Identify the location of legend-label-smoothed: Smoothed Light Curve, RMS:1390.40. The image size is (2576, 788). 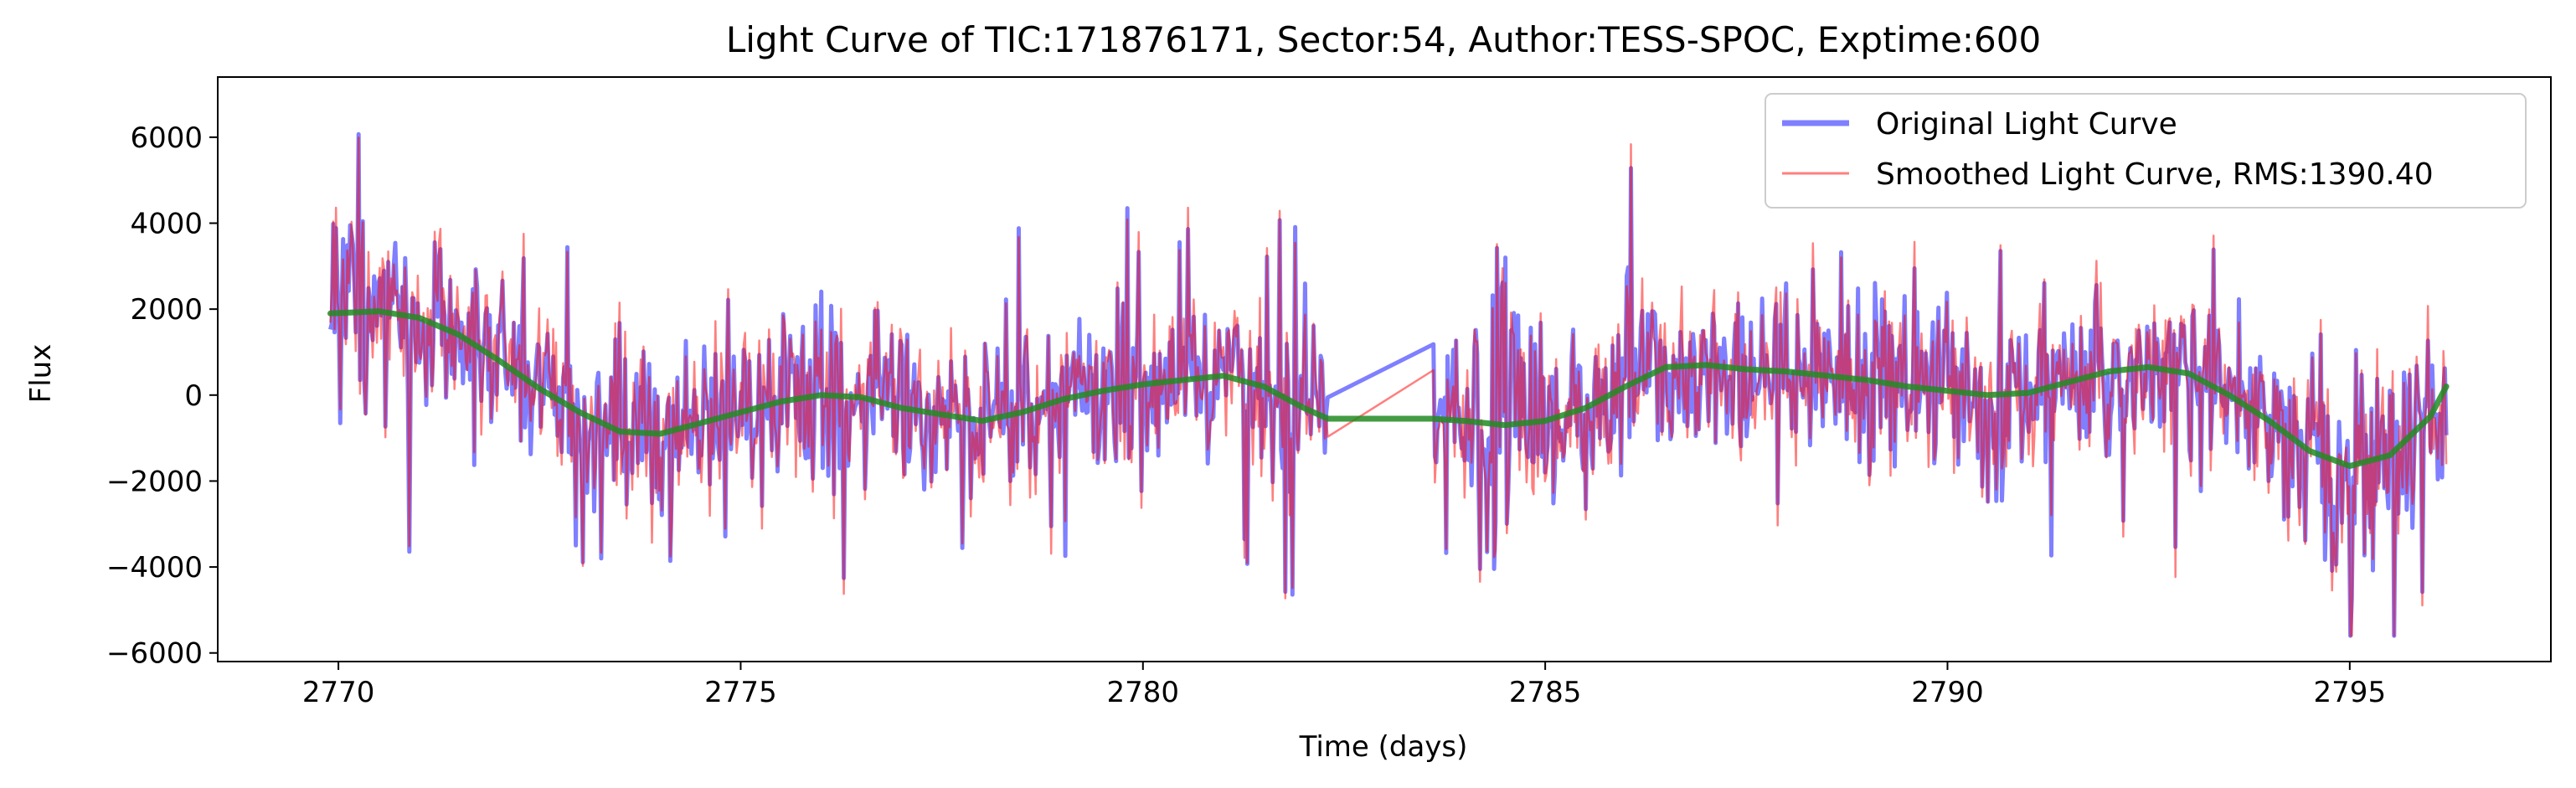
(2155, 174).